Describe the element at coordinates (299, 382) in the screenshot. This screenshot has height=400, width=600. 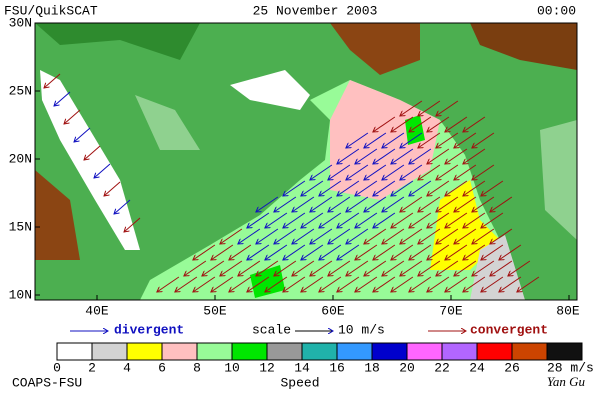
I see `colorbar-title: Speed` at that location.